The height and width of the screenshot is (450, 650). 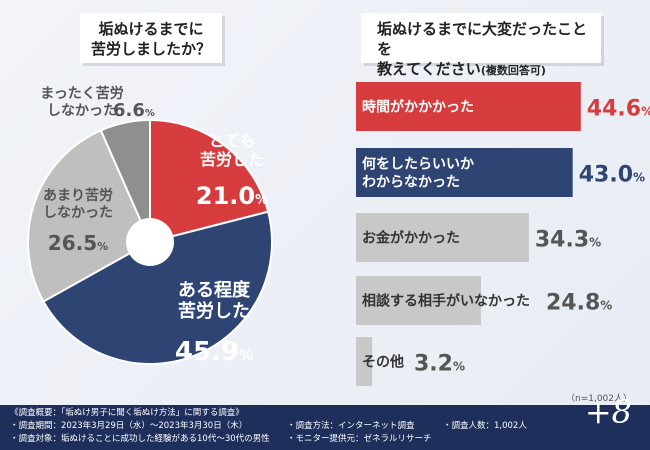 What do you see at coordinates (129, 426) in the screenshot?
I see `survey-period: ・調査期間：2023年3月29日（水）～2023年3月30日（木）` at bounding box center [129, 426].